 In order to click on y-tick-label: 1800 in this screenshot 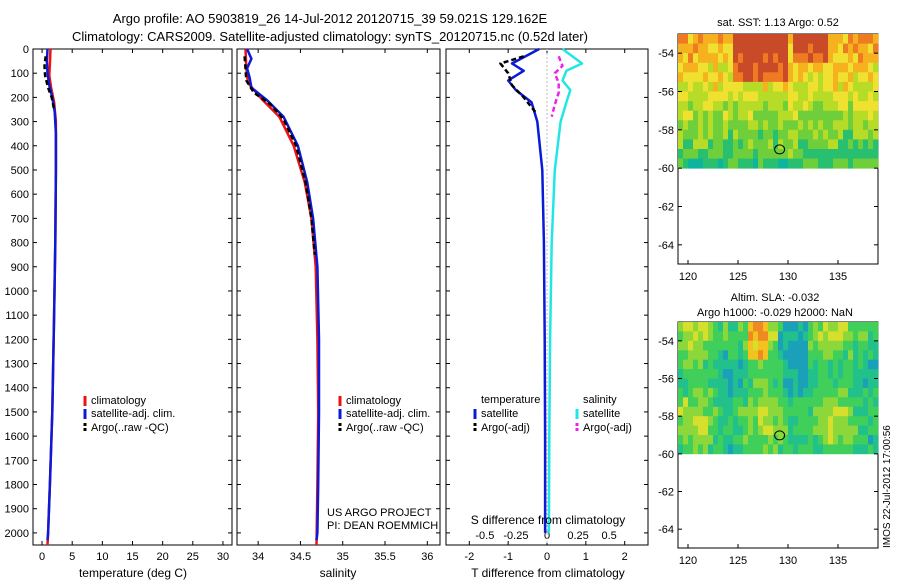, I will do `click(17, 486)`.